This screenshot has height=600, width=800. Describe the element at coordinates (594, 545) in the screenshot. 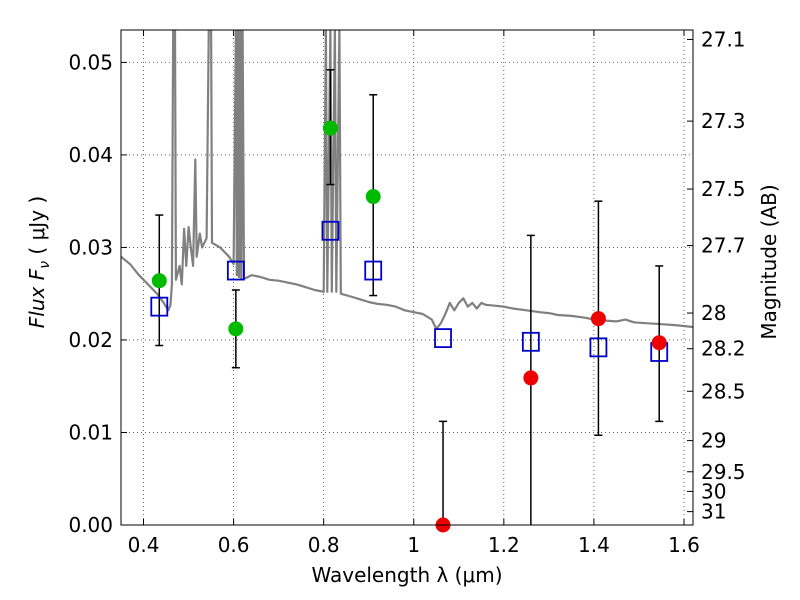

I see `x-tick-label: 1.4` at that location.